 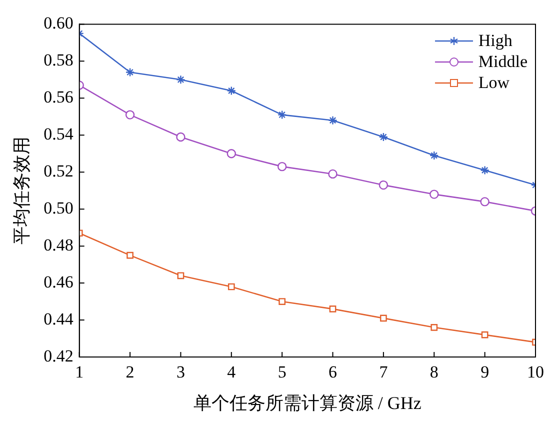 I want to click on x-tick-label: 7, so click(x=383, y=372).